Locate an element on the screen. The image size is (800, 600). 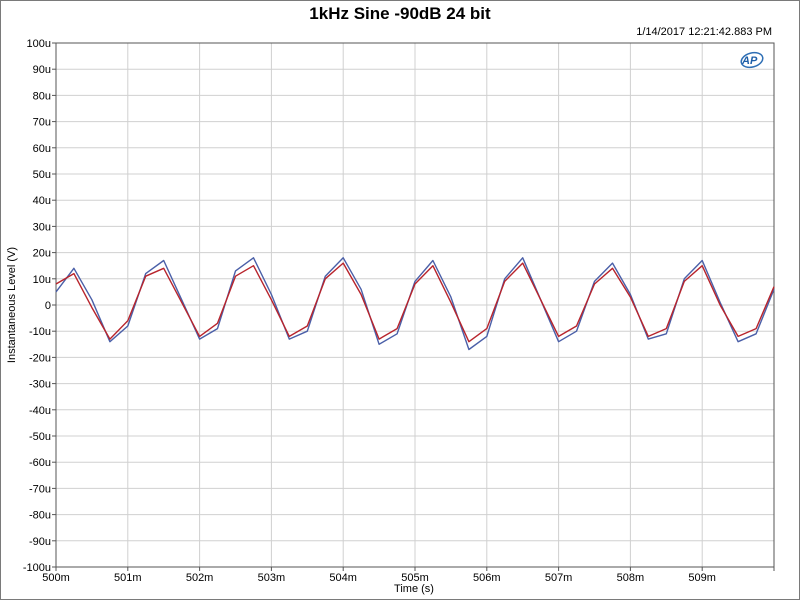
y-tick-label: -70u is located at coordinates (40, 489).